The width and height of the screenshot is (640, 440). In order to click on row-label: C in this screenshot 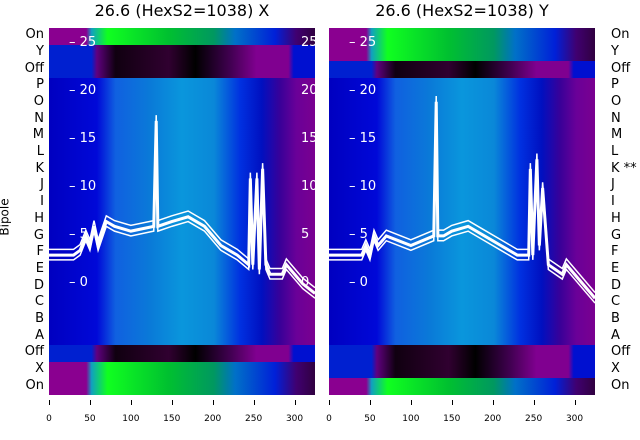, I will do `click(616, 302)`.